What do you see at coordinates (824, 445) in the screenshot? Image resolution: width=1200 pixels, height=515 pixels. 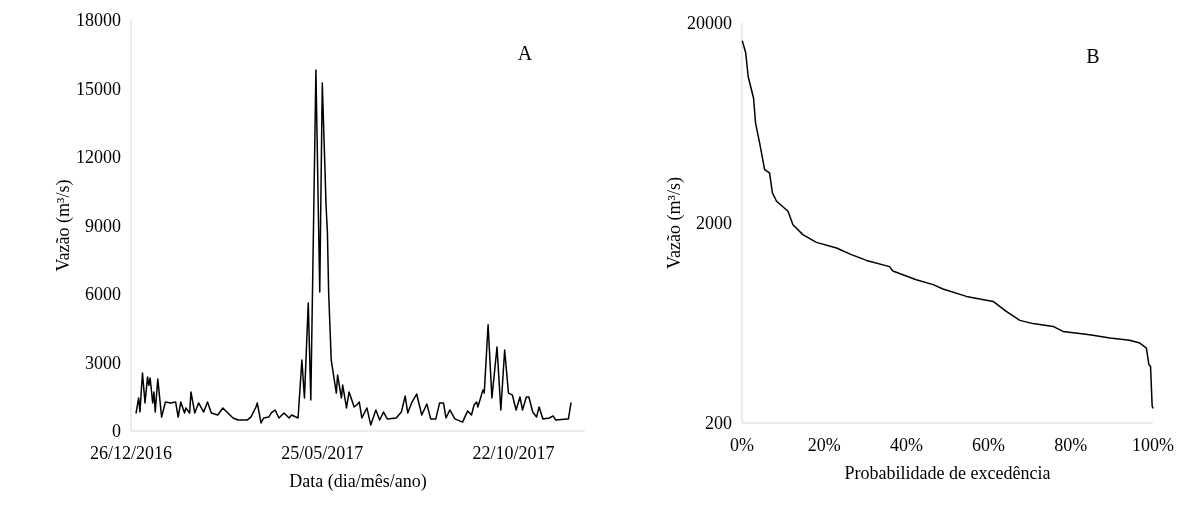 I see `x-tick-label: 20%` at bounding box center [824, 445].